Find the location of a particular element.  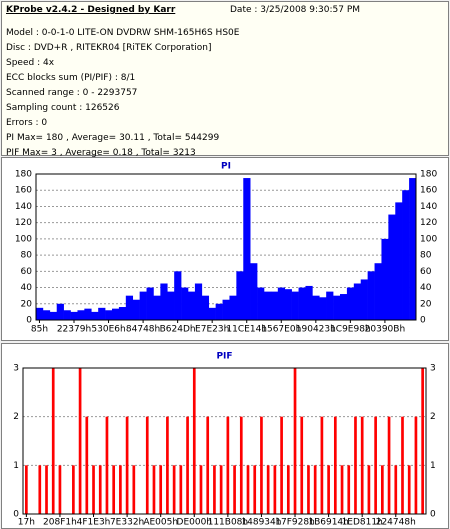

y2-tick-label: 160 is located at coordinates (428, 191).